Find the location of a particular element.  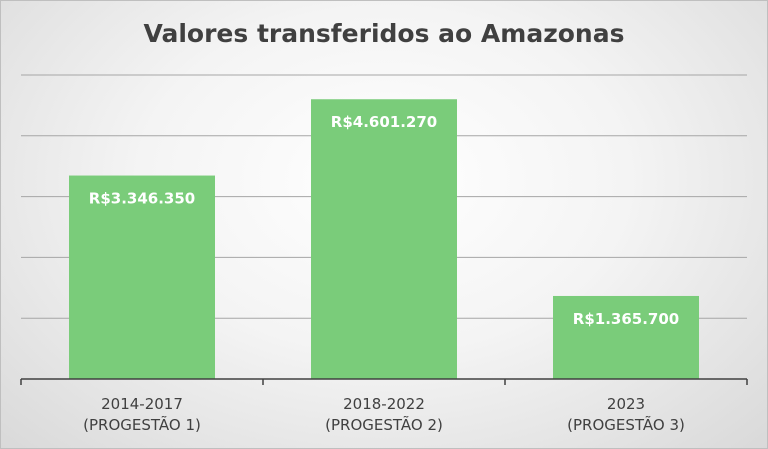

category-label-3-period: 2023 is located at coordinates (626, 404).